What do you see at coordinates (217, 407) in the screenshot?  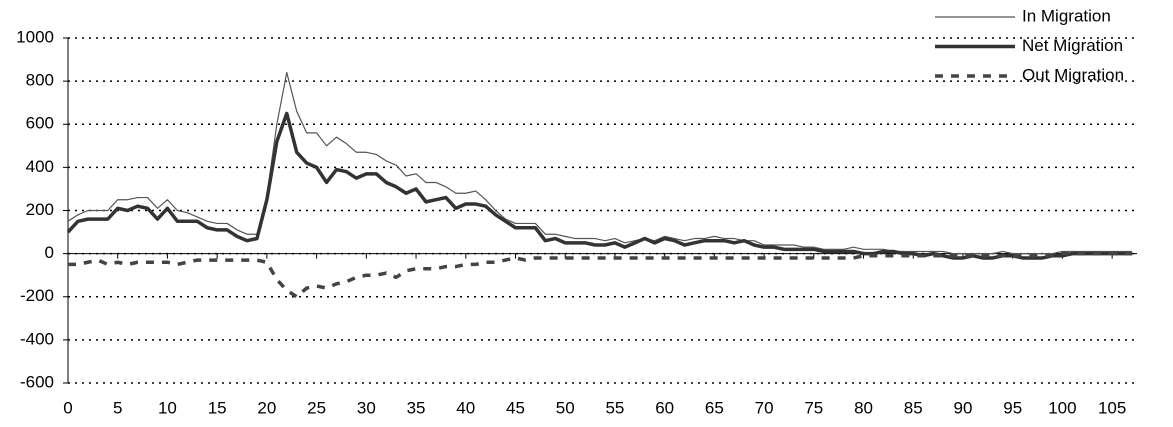 I see `x-tick-label: 15` at bounding box center [217, 407].